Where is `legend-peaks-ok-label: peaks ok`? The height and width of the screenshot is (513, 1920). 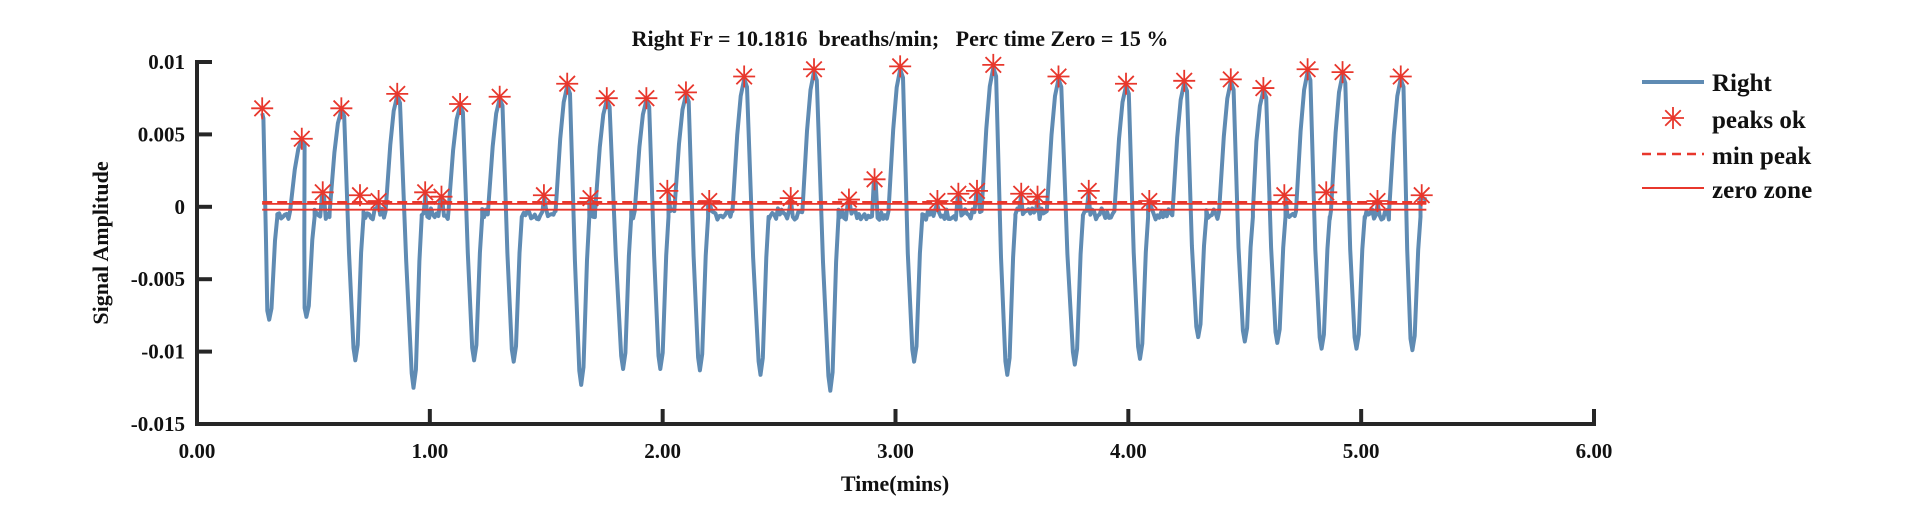 legend-peaks-ok-label: peaks ok is located at coordinates (1759, 120).